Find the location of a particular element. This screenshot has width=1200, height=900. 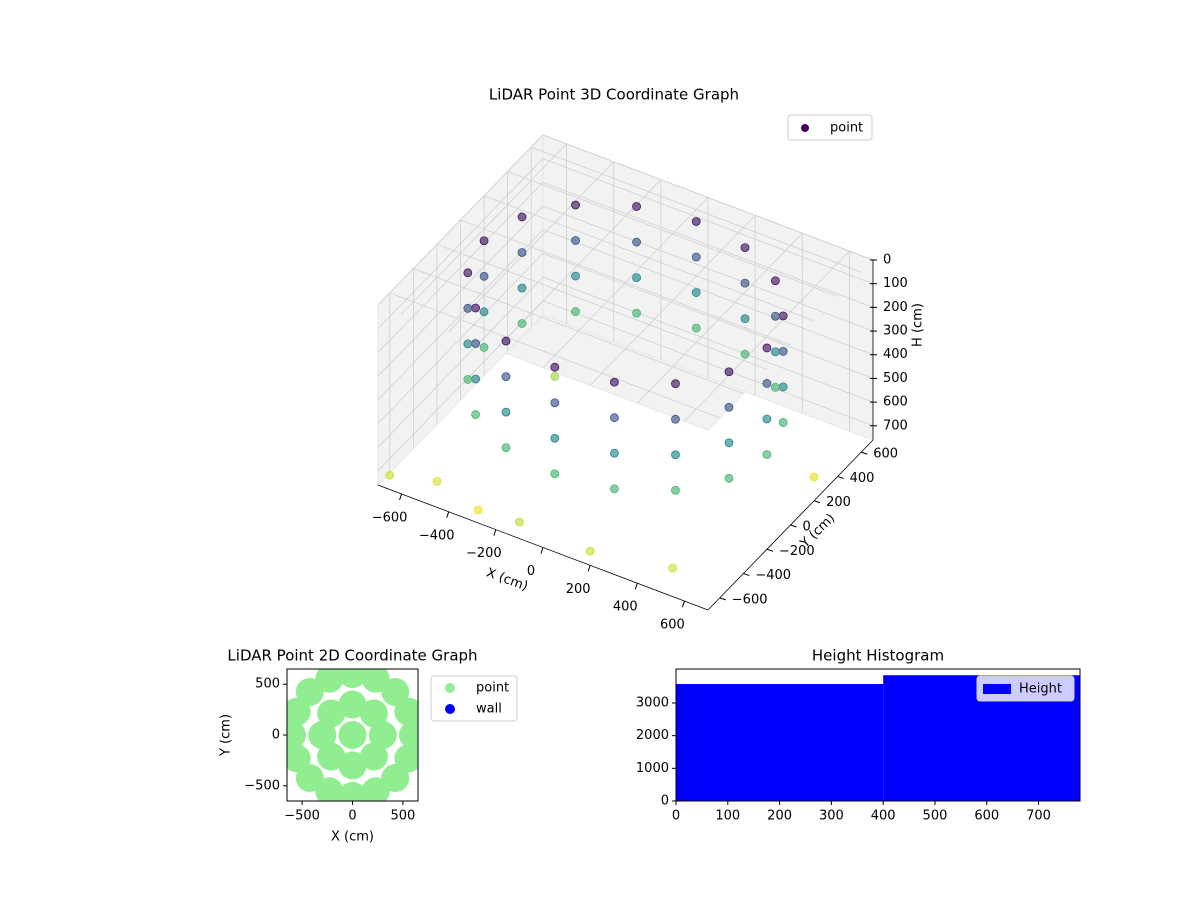

legend-label: Height is located at coordinates (1040, 689).